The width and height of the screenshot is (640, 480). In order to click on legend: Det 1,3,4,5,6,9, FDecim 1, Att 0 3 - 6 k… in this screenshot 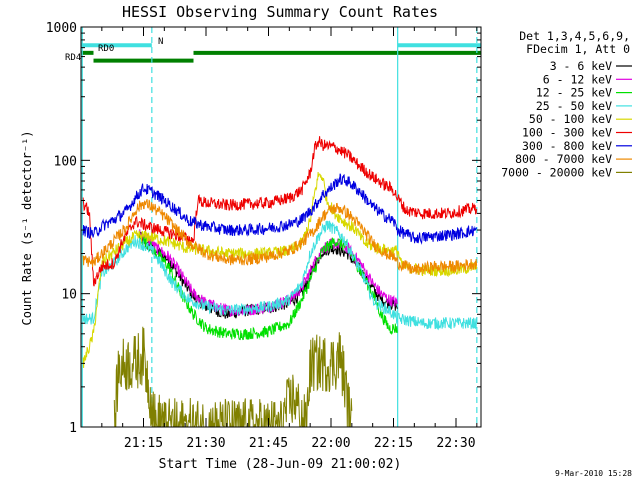, I will do `click(566, 104)`.